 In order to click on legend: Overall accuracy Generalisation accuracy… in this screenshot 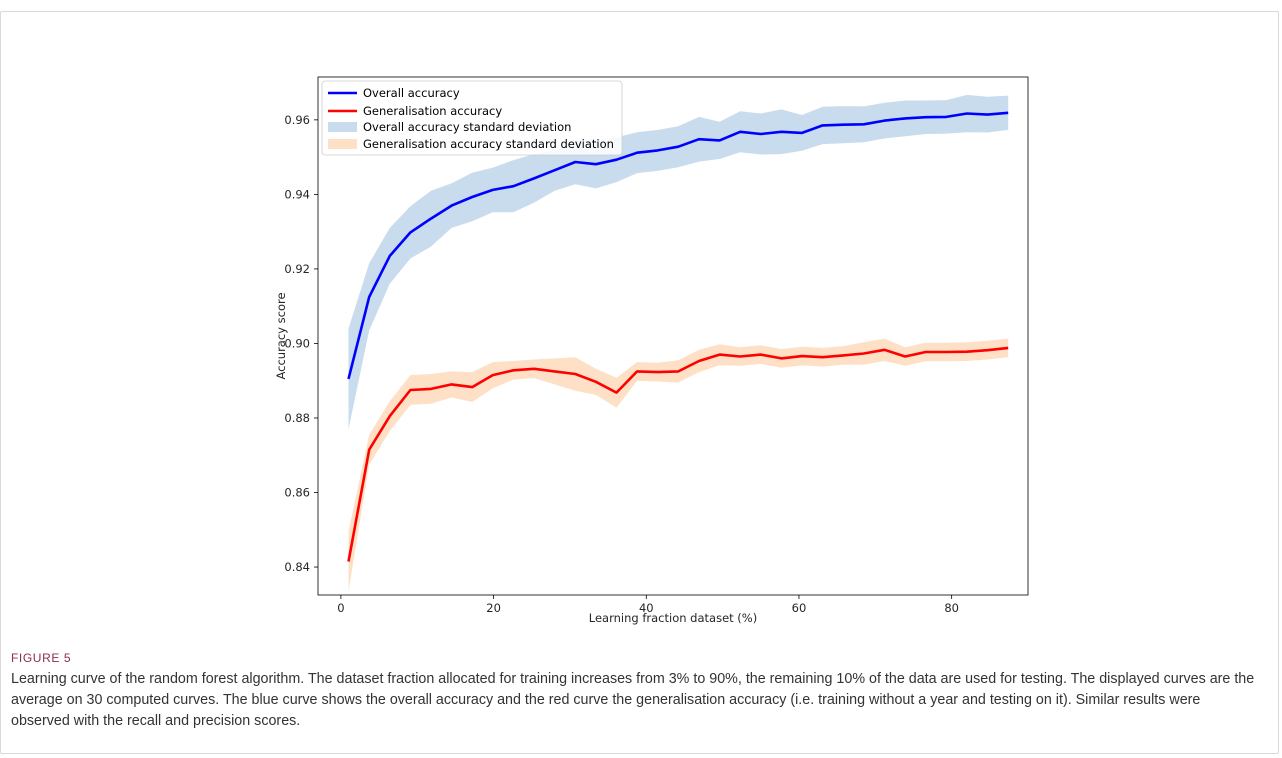, I will do `click(472, 118)`.